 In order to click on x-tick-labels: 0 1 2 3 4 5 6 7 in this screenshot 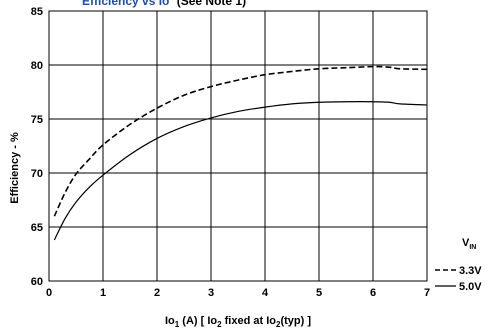, I will do `click(238, 293)`.